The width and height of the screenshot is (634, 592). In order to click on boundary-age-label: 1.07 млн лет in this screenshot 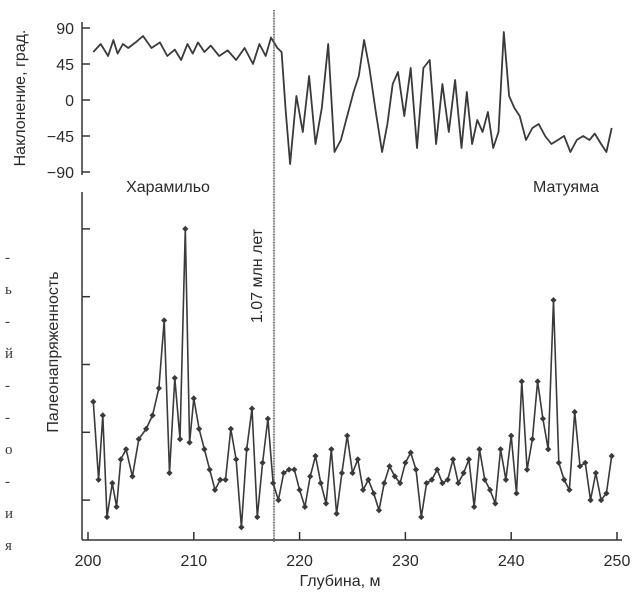, I will do `click(257, 275)`.